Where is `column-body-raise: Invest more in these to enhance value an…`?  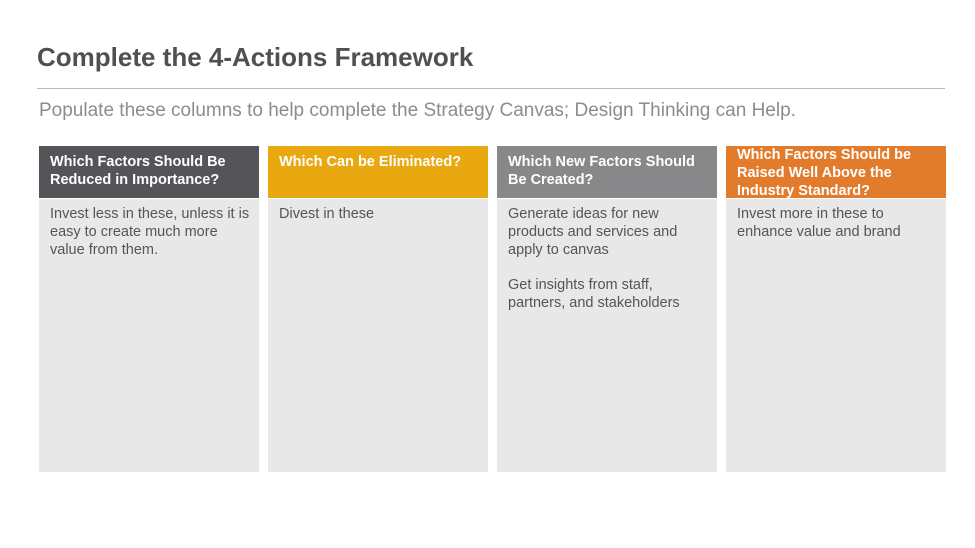 column-body-raise: Invest more in these to enhance value an… is located at coordinates (836, 220).